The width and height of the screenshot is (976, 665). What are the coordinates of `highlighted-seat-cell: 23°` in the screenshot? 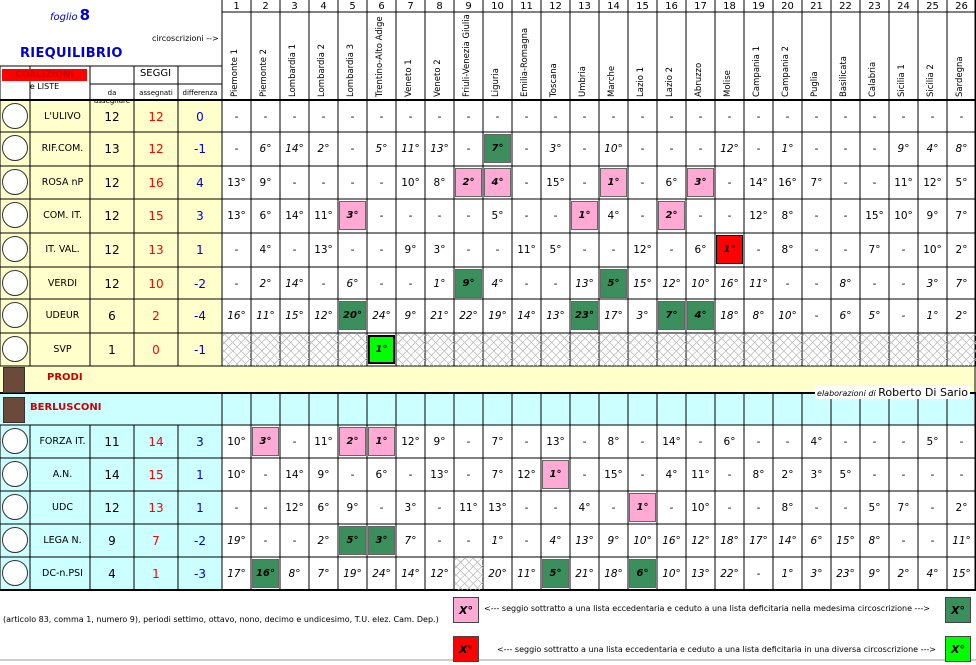 It's located at (584, 315).